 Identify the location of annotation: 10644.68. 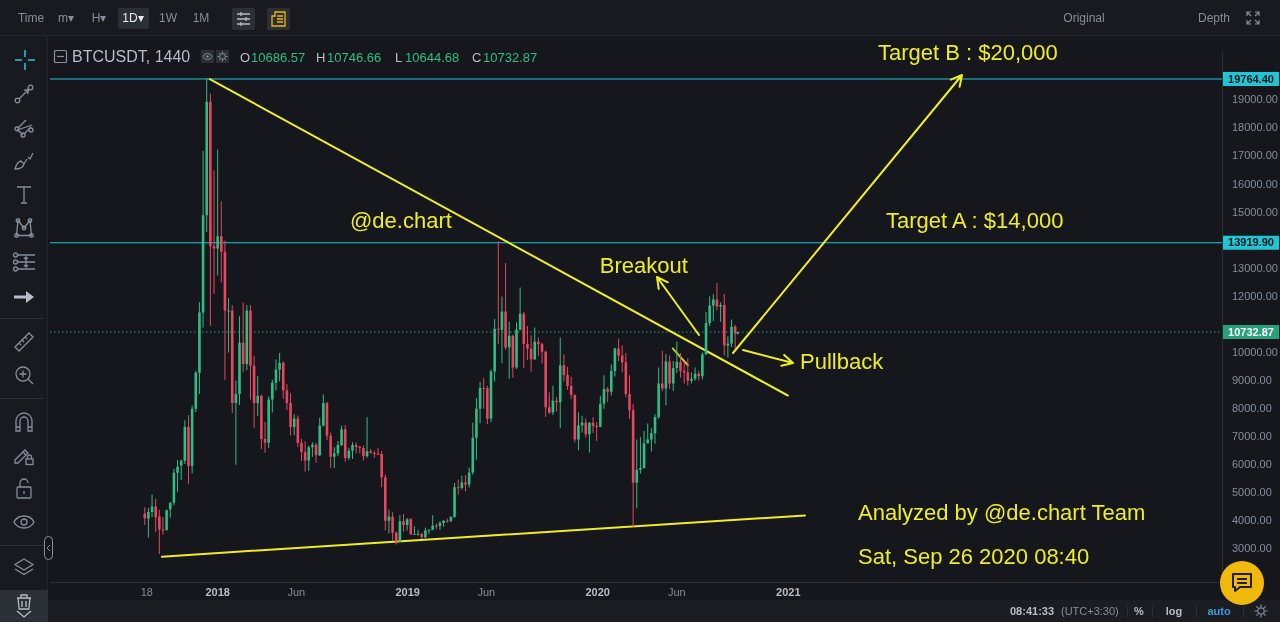
(432, 57).